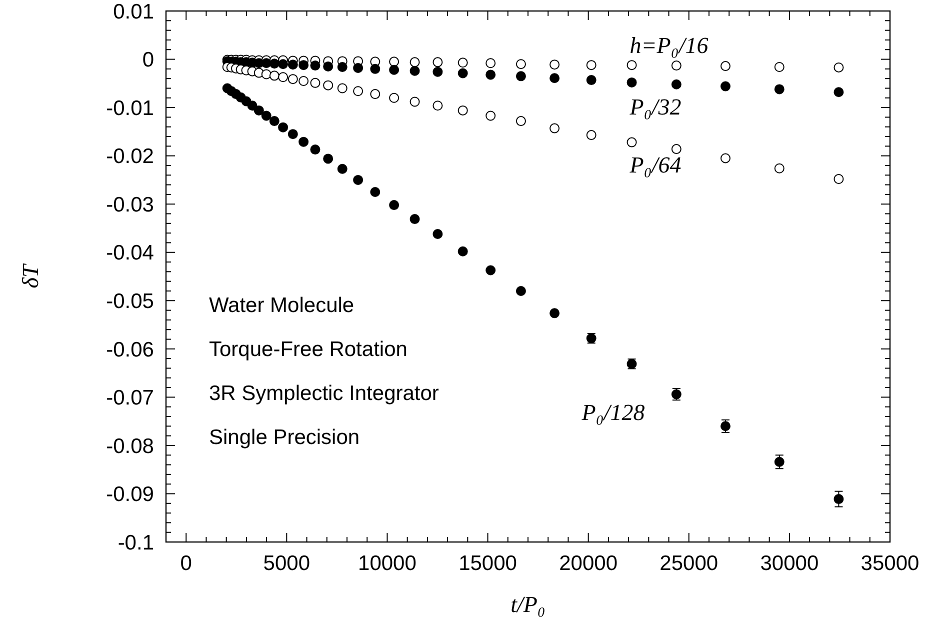 This screenshot has width=929, height=632. What do you see at coordinates (136, 542) in the screenshot?
I see `y-tick-label: -0.1` at bounding box center [136, 542].